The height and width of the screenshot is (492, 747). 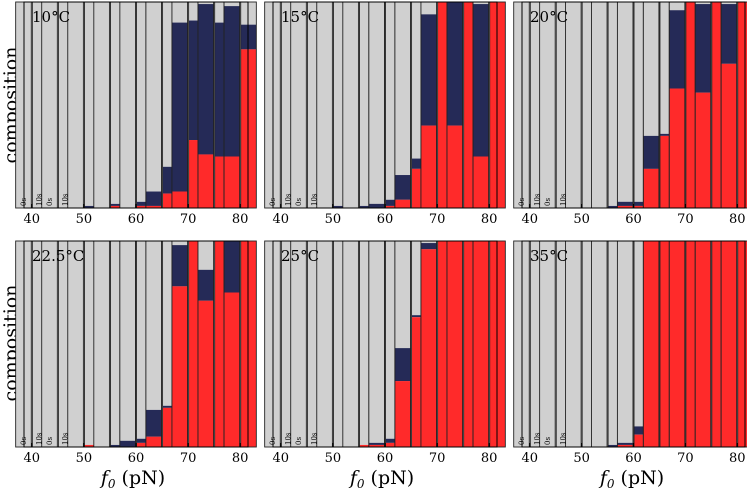 What do you see at coordinates (631, 479) in the screenshot?
I see `x-axis-label-right: f0 (pN)` at bounding box center [631, 479].